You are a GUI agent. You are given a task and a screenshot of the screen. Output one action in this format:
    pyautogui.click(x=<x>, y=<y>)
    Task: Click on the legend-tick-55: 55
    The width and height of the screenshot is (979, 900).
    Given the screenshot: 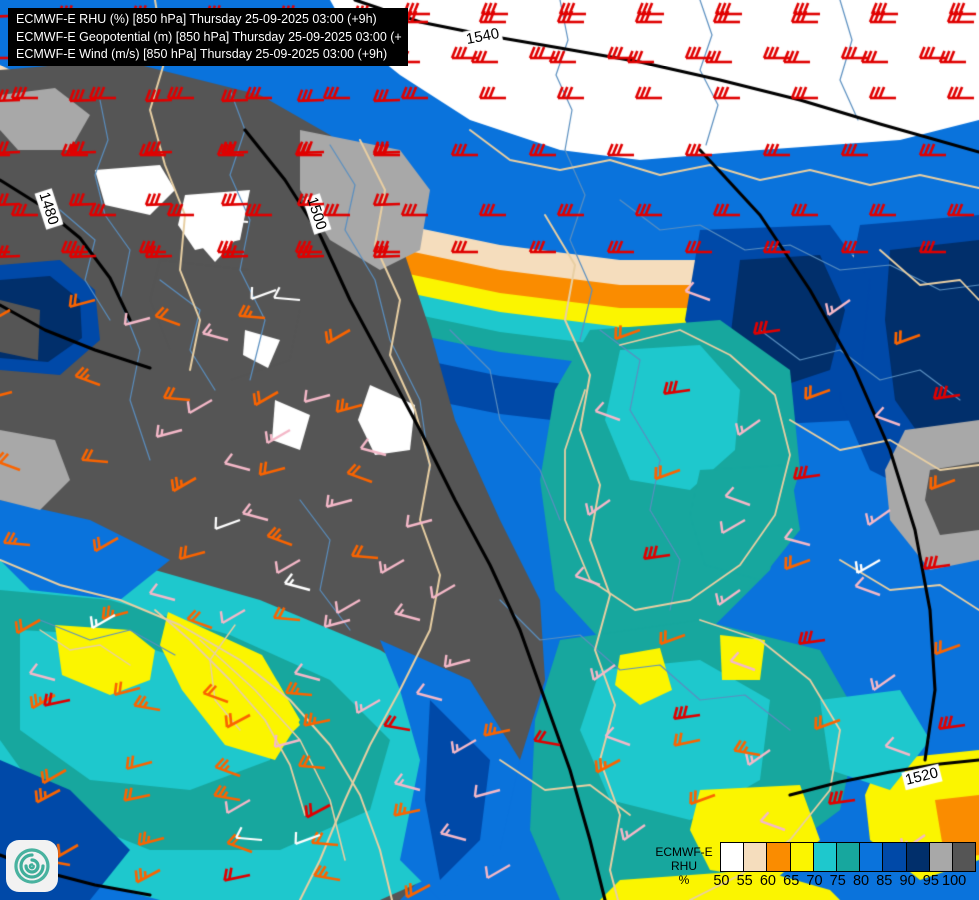 What is the action you would take?
    pyautogui.click(x=744, y=881)
    